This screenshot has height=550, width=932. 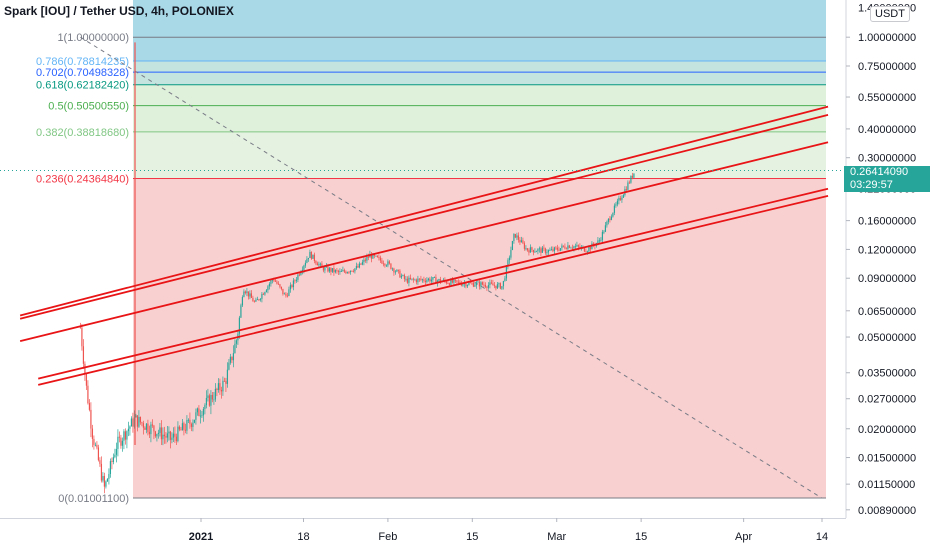 I want to click on current-price: 0.26414090, so click(x=879, y=172).